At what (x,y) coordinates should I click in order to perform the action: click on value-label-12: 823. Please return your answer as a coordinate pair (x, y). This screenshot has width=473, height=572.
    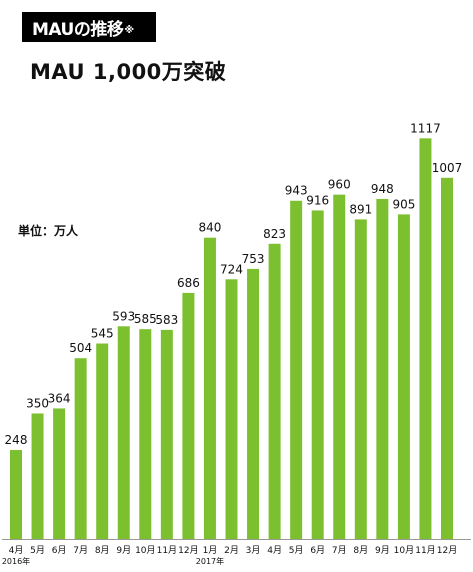
    Looking at the image, I should click on (274, 234).